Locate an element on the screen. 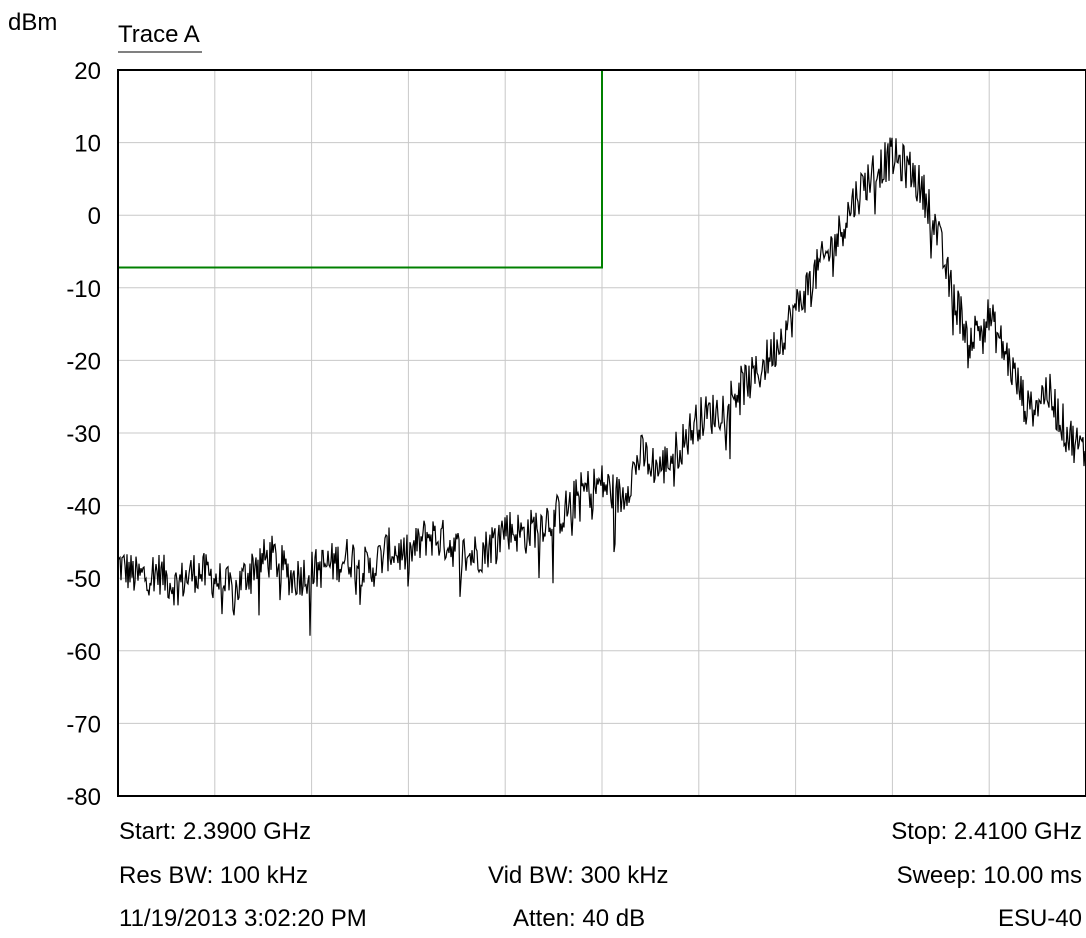  timestamp: 11/19/2013 3:02:20 PM is located at coordinates (243, 918).